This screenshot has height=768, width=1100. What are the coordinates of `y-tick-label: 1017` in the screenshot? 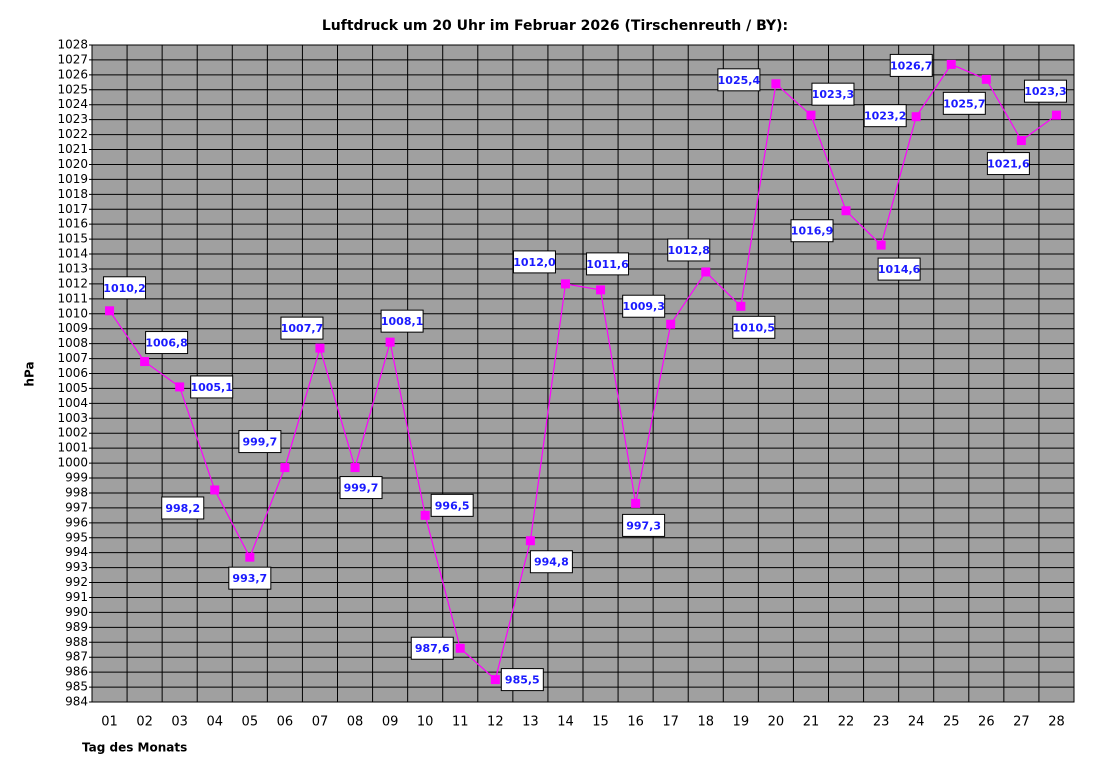 It's located at (72, 209).